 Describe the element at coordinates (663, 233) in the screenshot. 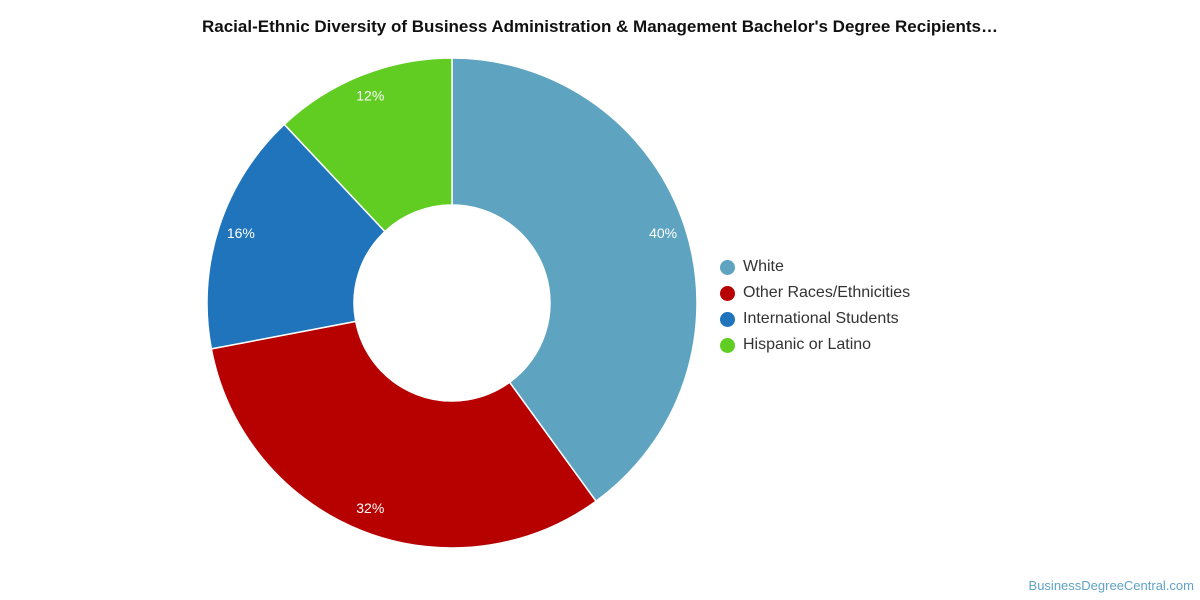

I see `slice-label-white: 40%` at that location.